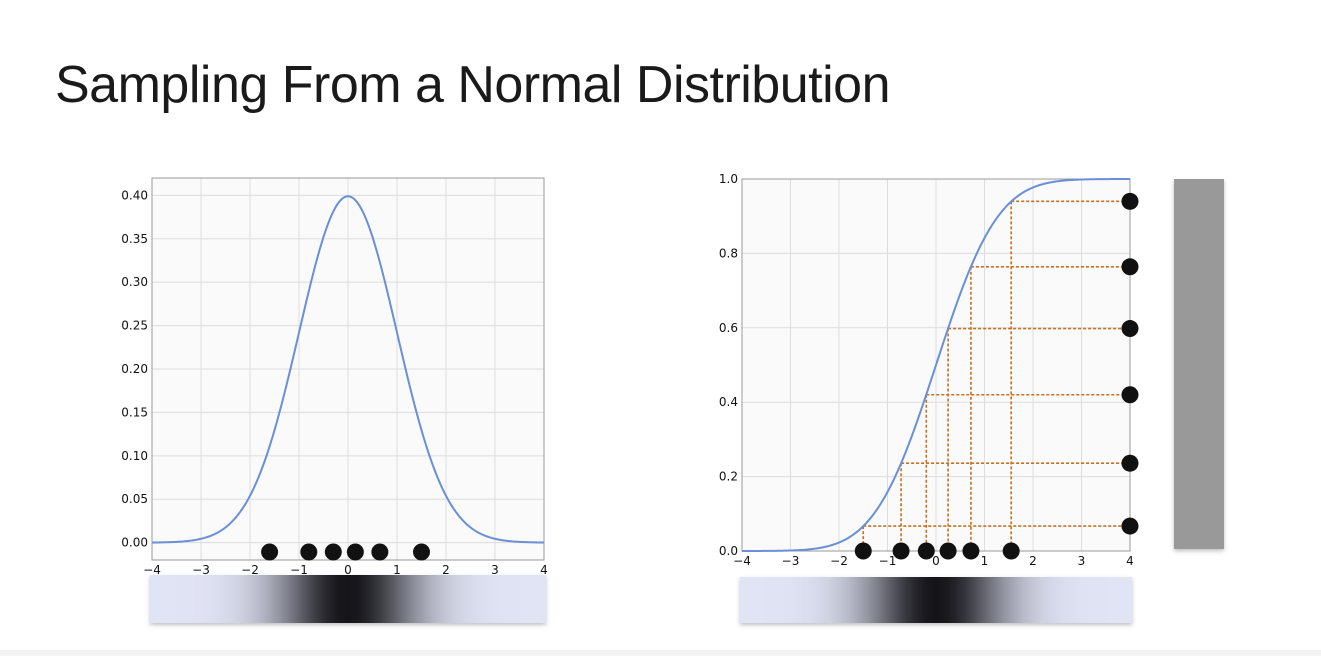  Describe the element at coordinates (134, 499) in the screenshot. I see `y-tick-label: 0.05` at that location.